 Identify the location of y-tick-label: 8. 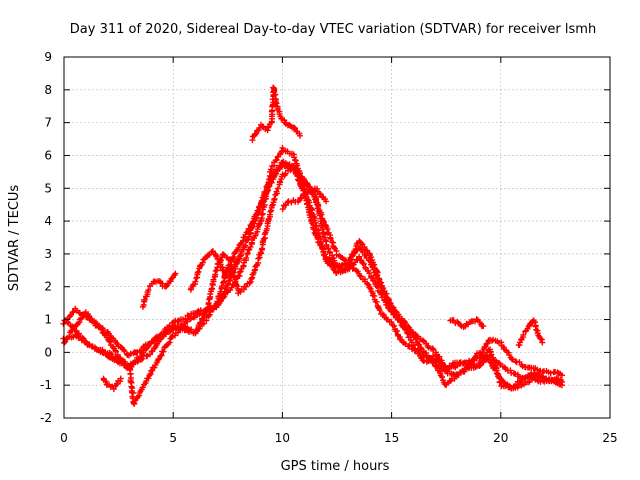
(48, 90).